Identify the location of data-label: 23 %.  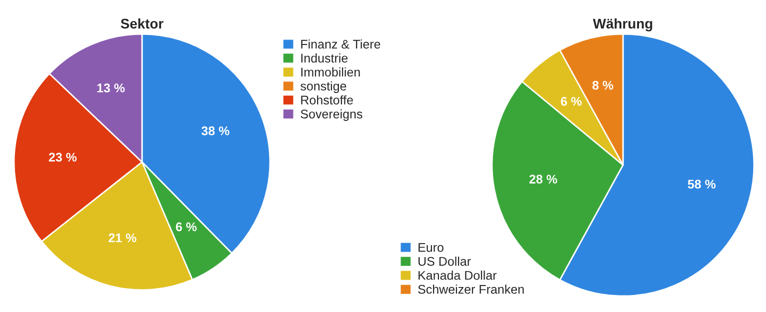
(62, 157).